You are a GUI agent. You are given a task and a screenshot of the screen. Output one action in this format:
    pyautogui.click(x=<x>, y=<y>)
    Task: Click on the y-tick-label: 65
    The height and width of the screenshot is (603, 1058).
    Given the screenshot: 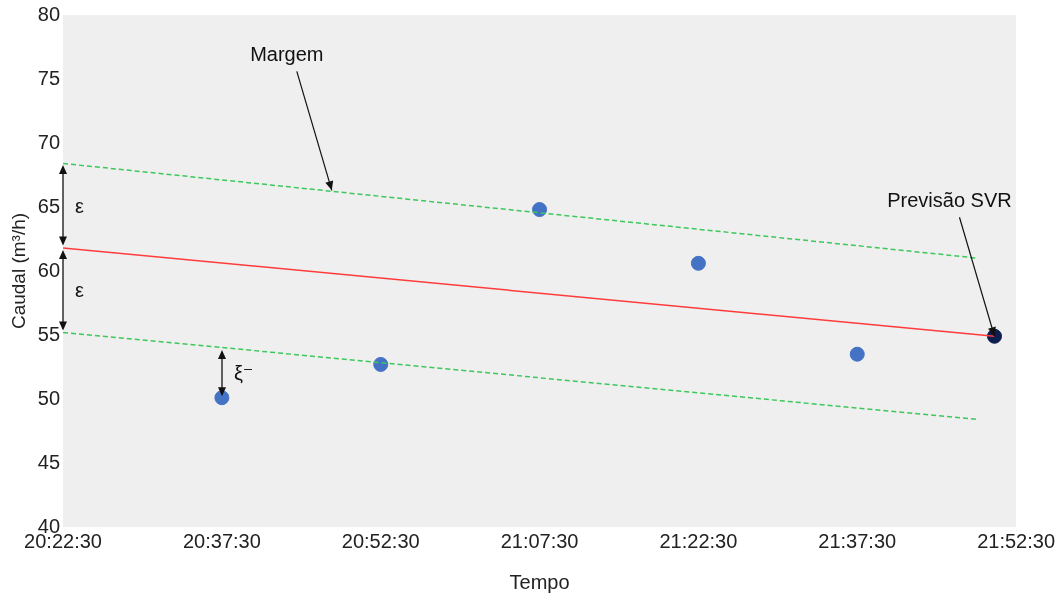 What is the action you would take?
    pyautogui.click(x=49, y=205)
    